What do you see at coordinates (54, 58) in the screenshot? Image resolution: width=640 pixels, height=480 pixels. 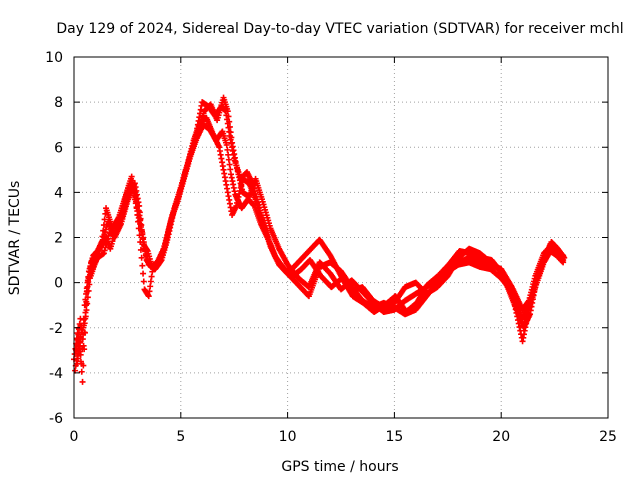 I see `y-tick-label: 10` at bounding box center [54, 58].